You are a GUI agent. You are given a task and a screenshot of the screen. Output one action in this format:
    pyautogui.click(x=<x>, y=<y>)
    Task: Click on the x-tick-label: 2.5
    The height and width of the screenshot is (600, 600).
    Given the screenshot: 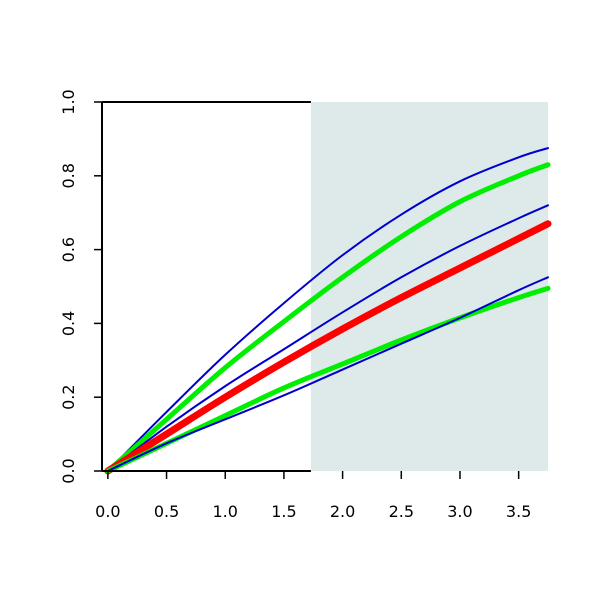 What is the action you would take?
    pyautogui.click(x=401, y=511)
    